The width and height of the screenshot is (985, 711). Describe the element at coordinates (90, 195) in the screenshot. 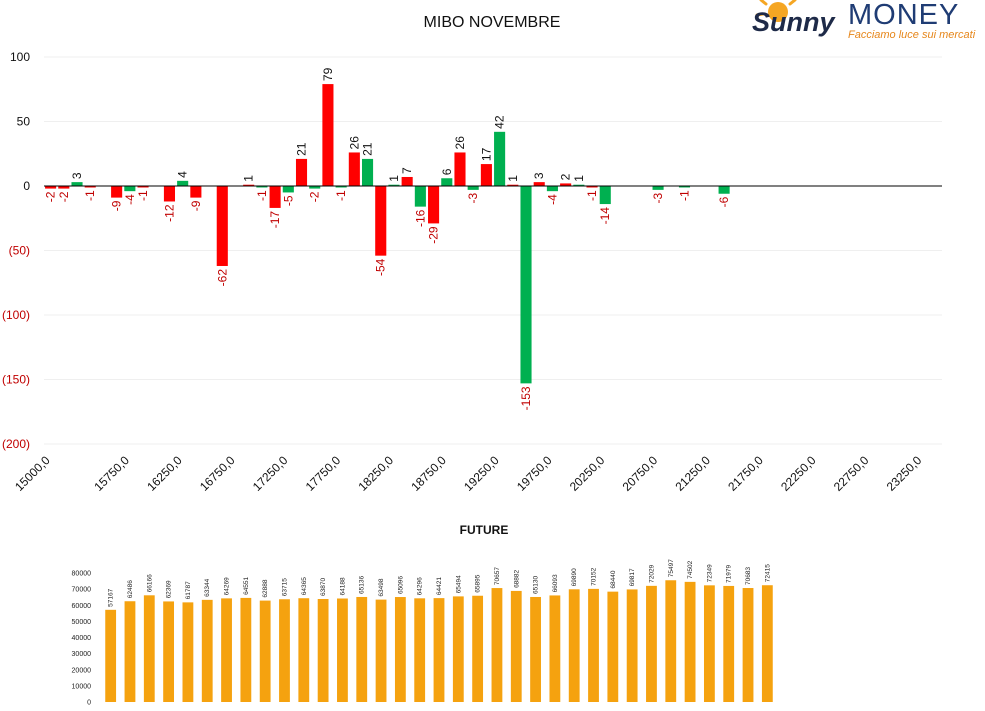

I see `bar-data-label: -1` at that location.